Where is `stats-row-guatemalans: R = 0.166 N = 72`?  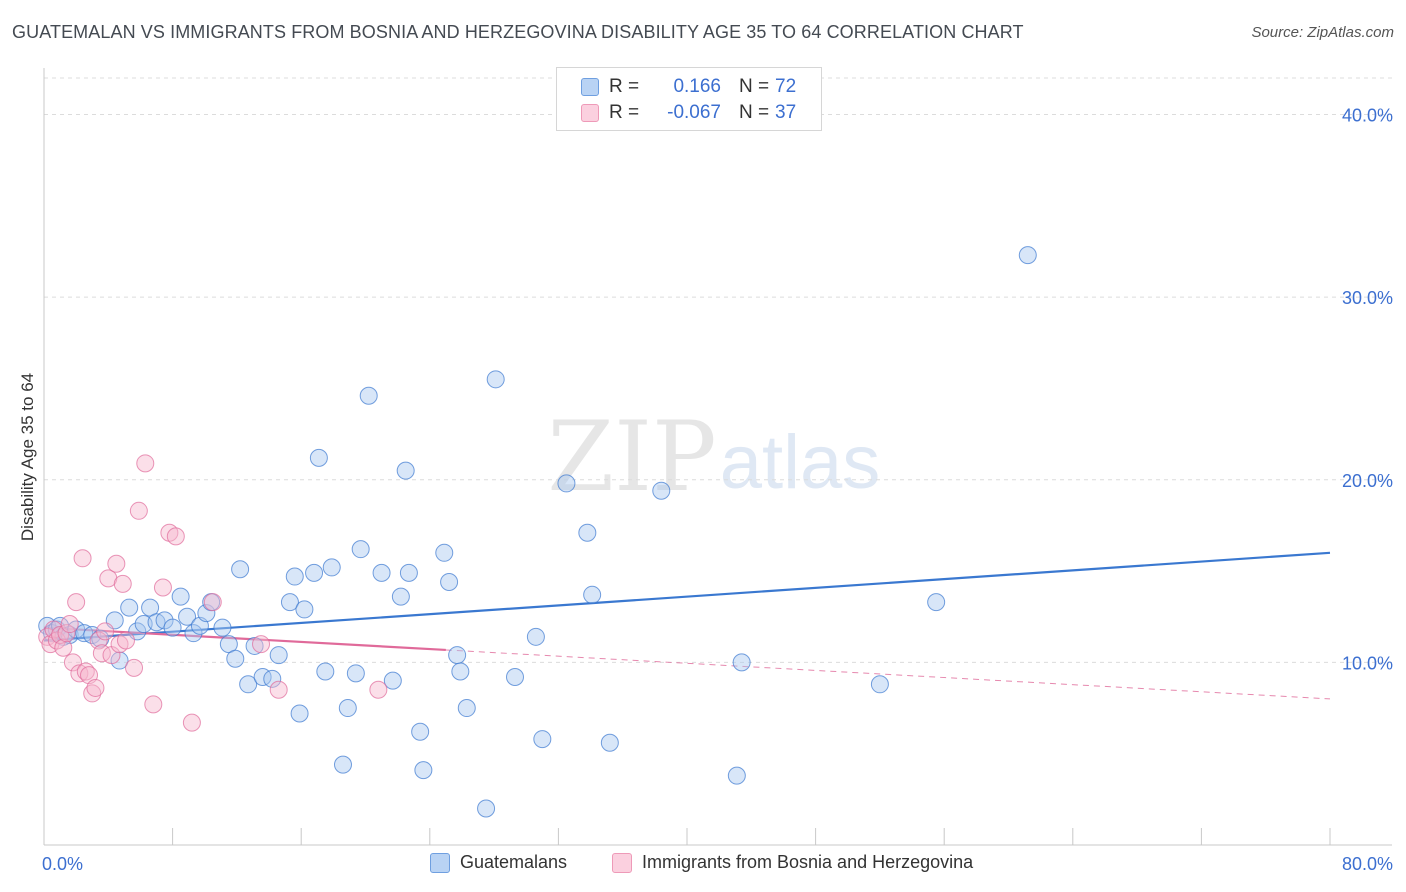 stats-row-guatemalans: R = 0.166 N = 72 is located at coordinates (688, 87).